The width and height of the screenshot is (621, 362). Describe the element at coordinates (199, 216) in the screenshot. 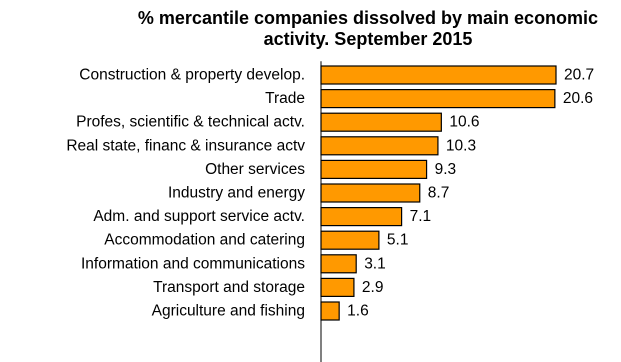

I see `category-label: Adm. and support service actv.` at that location.